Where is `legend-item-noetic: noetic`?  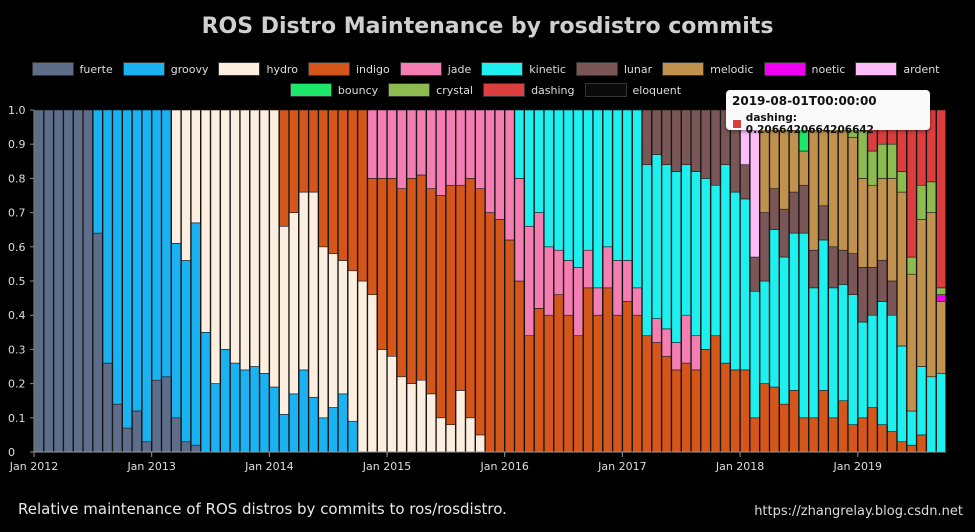 legend-item-noetic: noetic is located at coordinates (804, 69).